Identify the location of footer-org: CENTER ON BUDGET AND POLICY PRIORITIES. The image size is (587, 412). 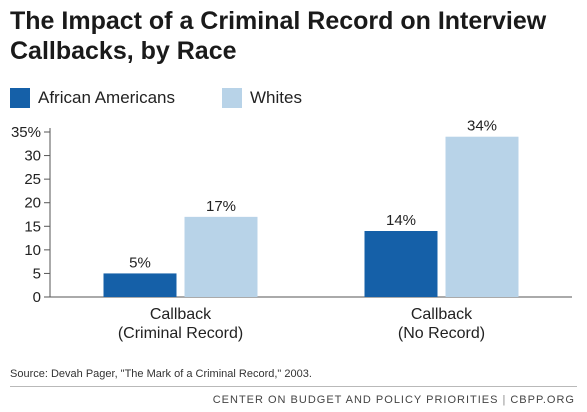
(355, 400).